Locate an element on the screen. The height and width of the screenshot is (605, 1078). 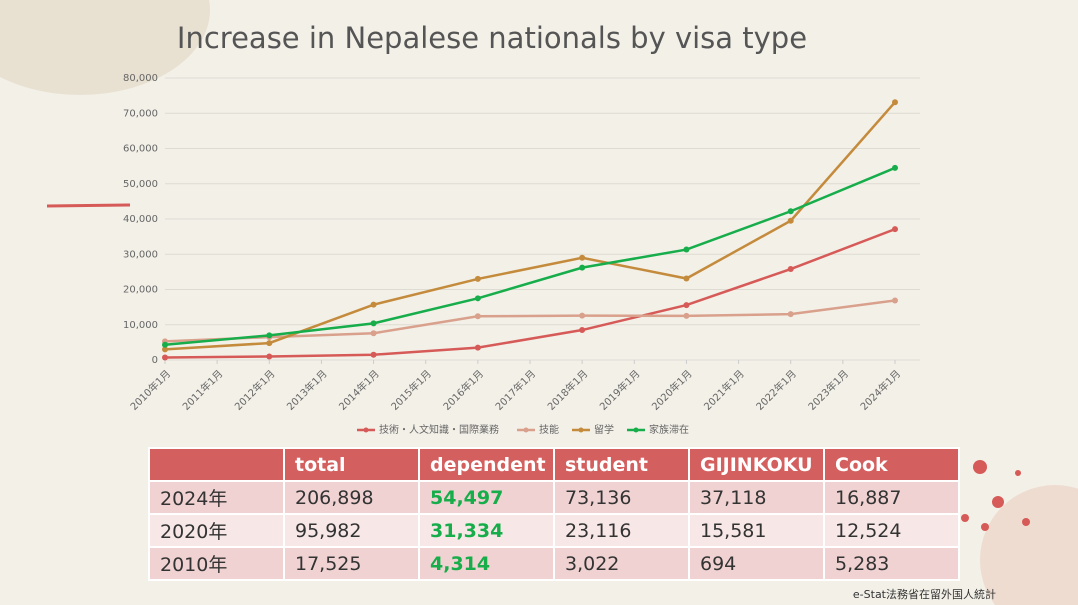
table-cell: 206,898 is located at coordinates (351, 497).